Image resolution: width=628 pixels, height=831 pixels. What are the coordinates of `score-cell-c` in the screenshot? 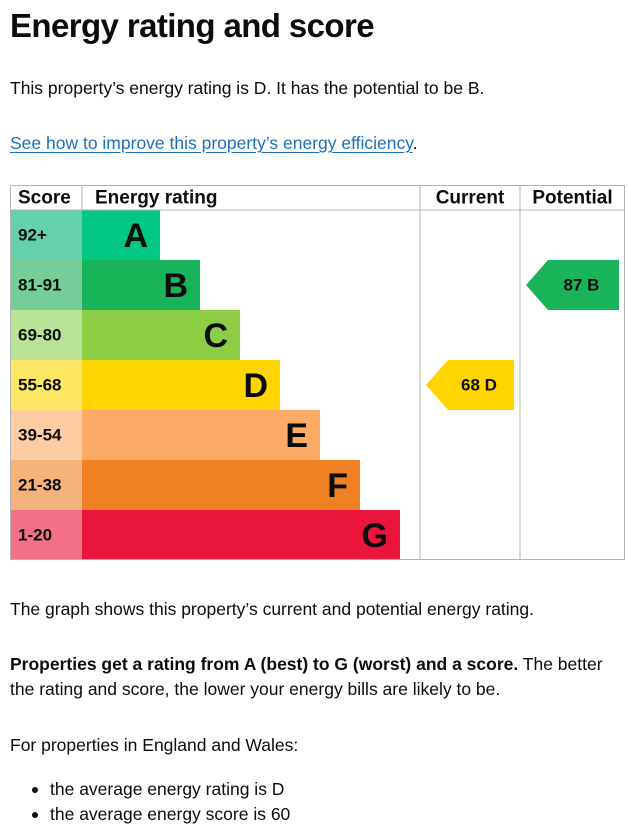 It's located at (46, 335).